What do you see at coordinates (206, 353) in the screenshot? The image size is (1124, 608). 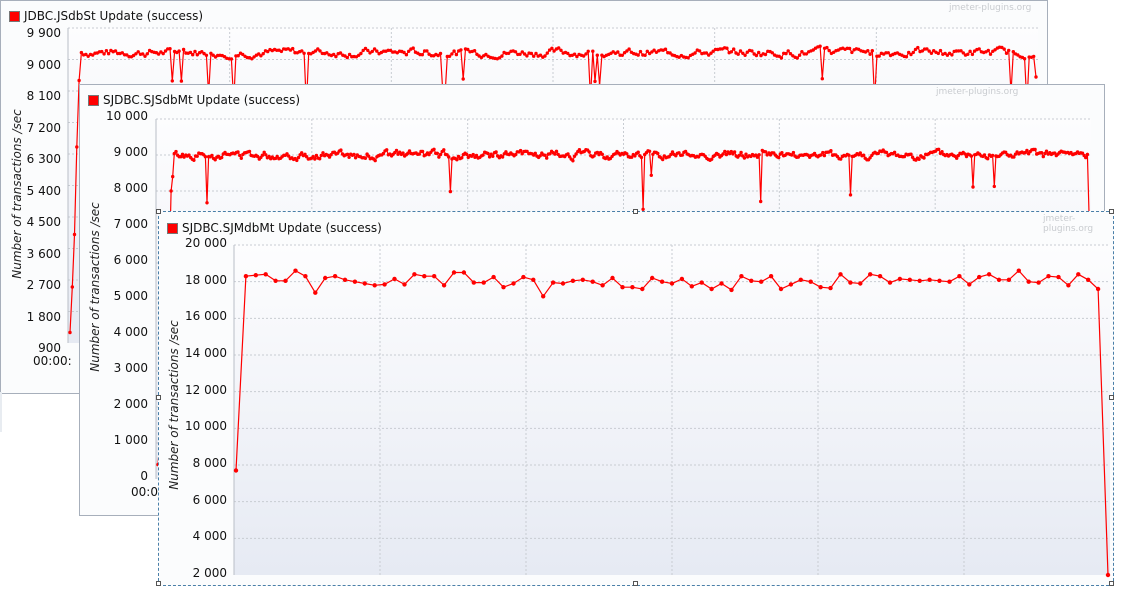 I see `y-tick-label: 14 000` at bounding box center [206, 353].